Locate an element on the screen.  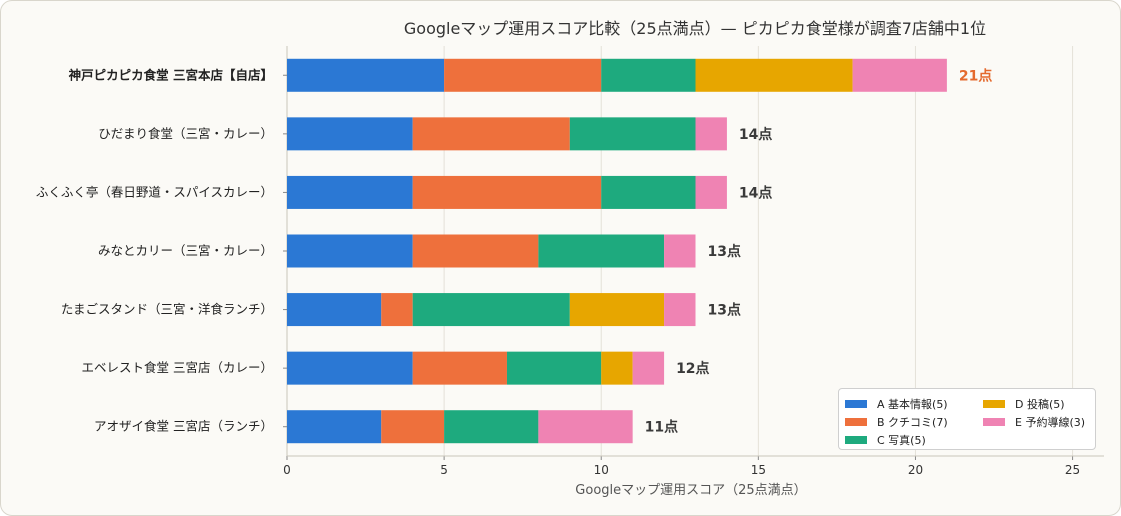
y-tick-label: ふくふく亭（春日野道・スパイスカレー） is located at coordinates (154, 191).